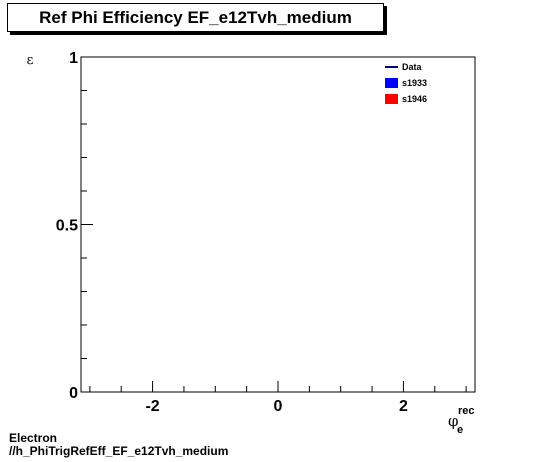  I want to click on x-axis-label-superscript: rec, so click(466, 411).